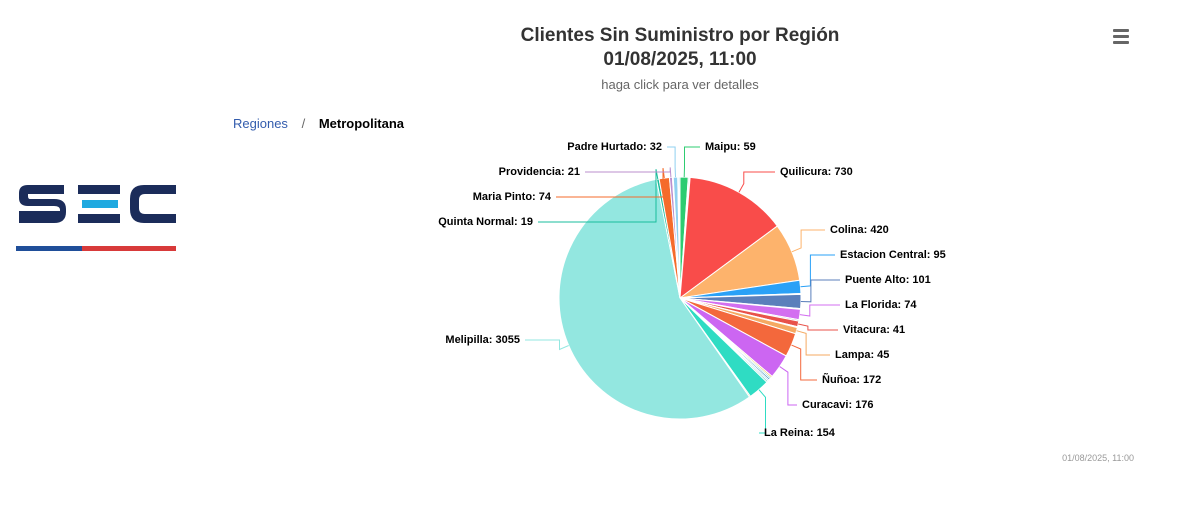 This screenshot has height=518, width=1178. What do you see at coordinates (817, 271) in the screenshot?
I see `connector-estacion-central` at bounding box center [817, 271].